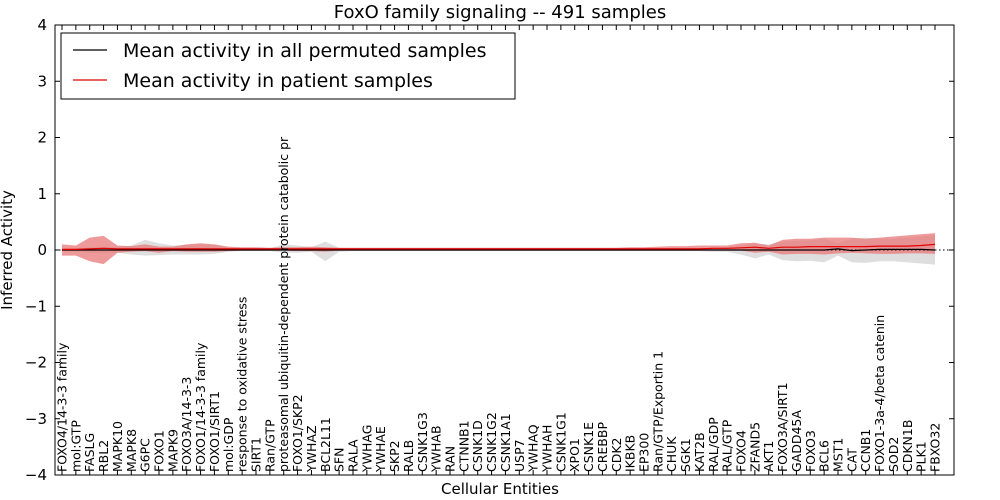  Describe the element at coordinates (574, 455) in the screenshot. I see `x-category-label: XPO1` at that location.